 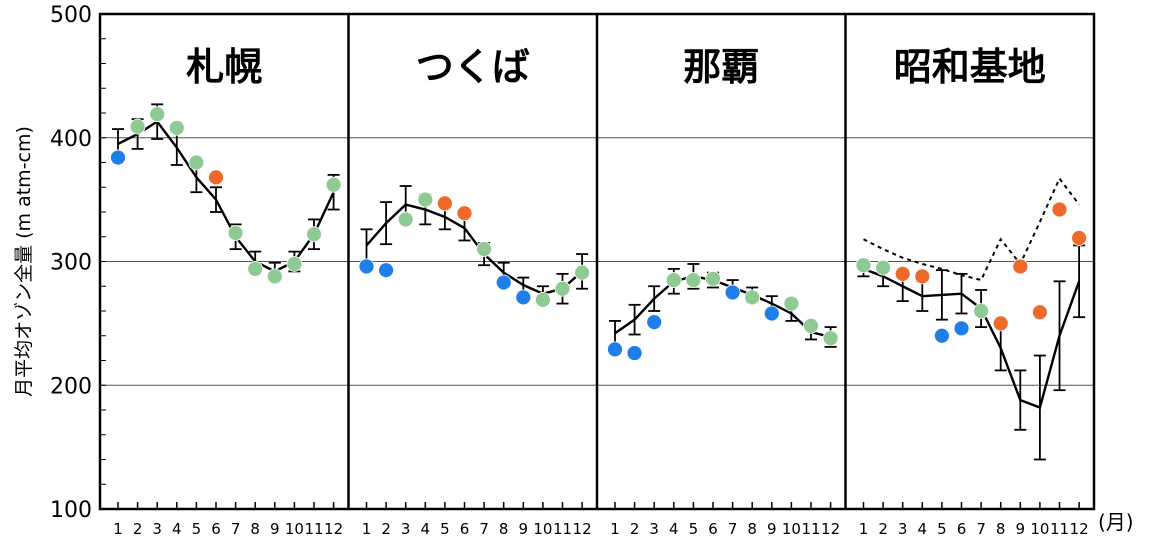 I want to click on panel-title: 那覇, so click(x=721, y=67).